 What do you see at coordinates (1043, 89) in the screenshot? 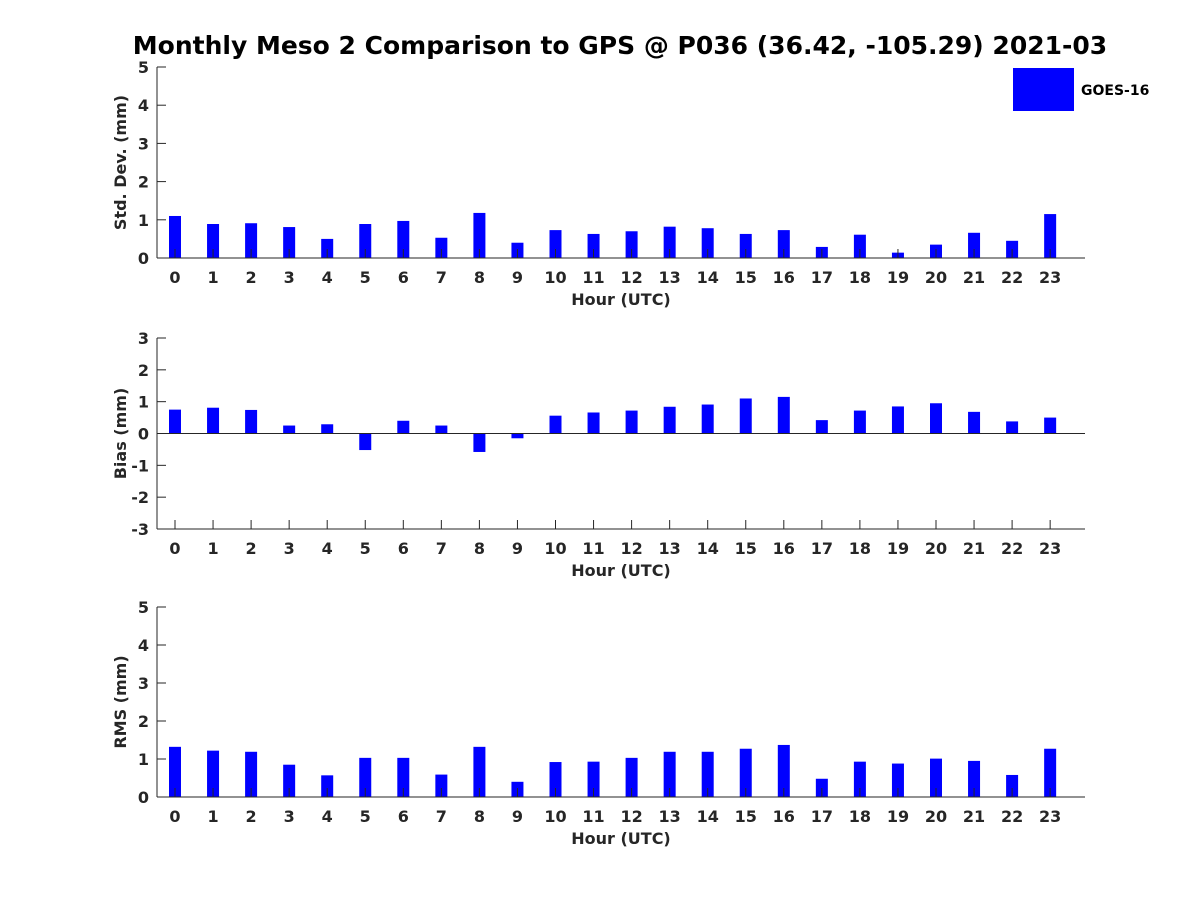
I see `legend-swatch` at bounding box center [1043, 89].